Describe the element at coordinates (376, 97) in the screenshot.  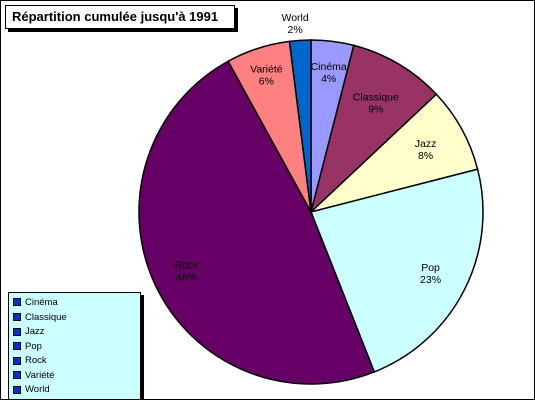
I see `data-label-name: Classique` at that location.